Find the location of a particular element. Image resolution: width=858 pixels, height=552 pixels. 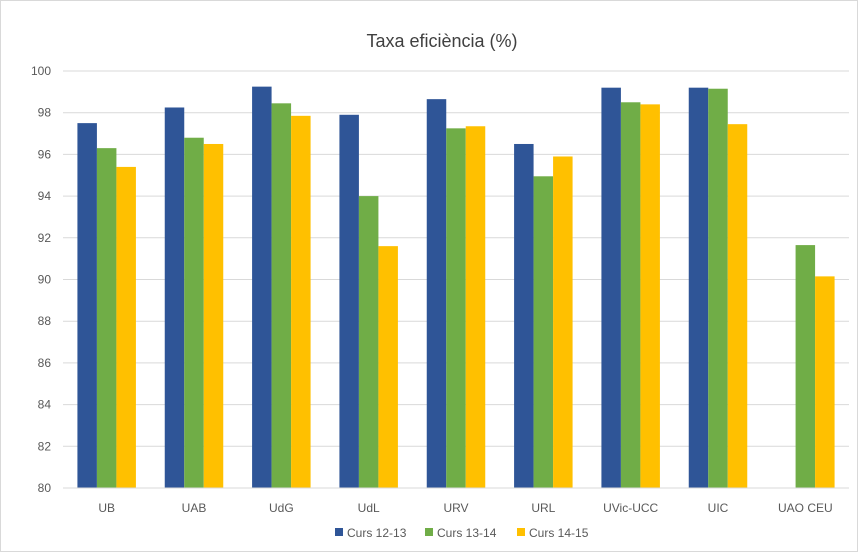

y-tick-label: 82 is located at coordinates (45, 446).